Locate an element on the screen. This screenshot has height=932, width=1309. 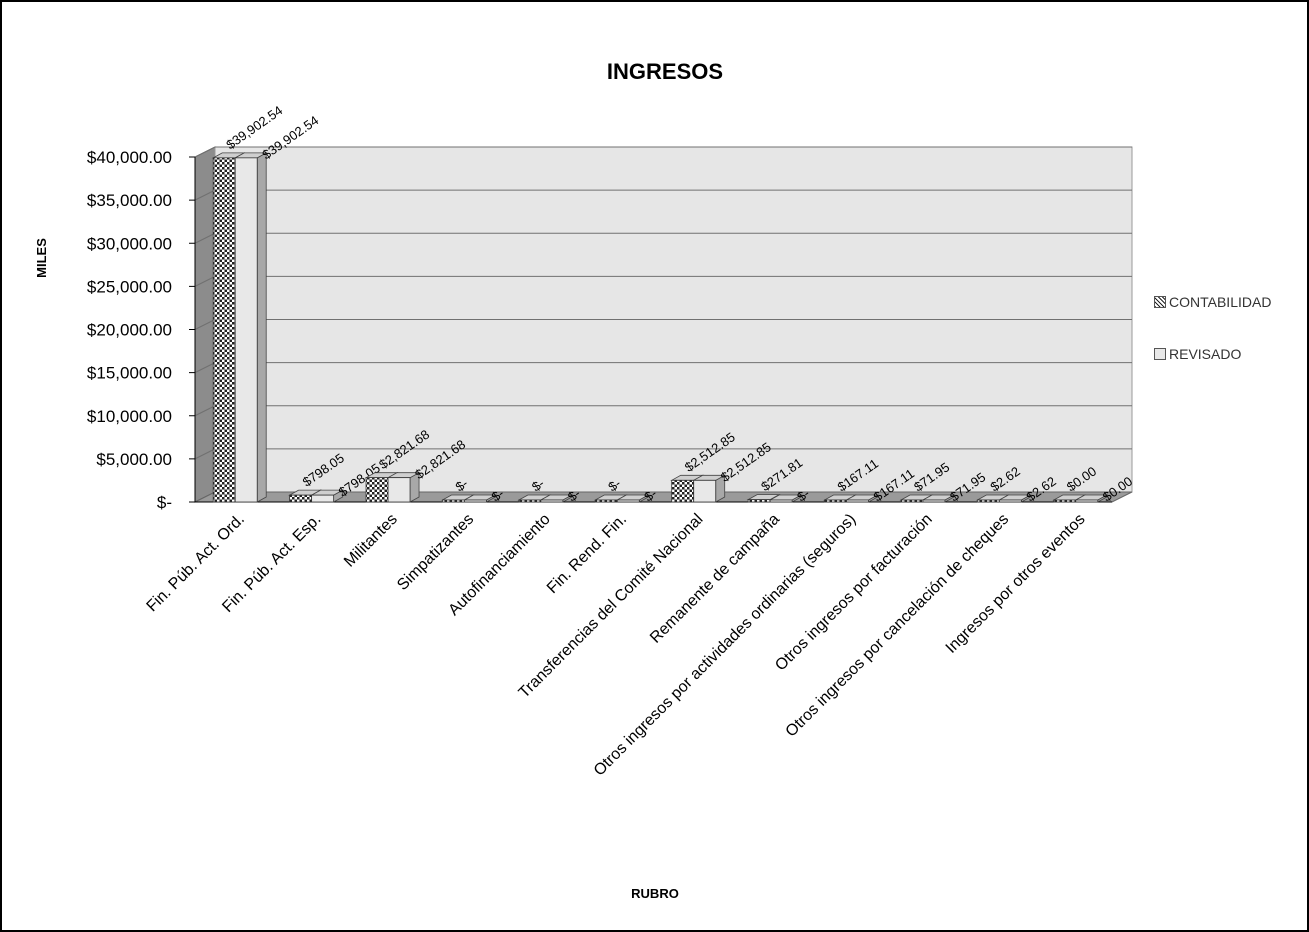
x-tick-label: Ingresos por otros eventos is located at coordinates (1016, 584).